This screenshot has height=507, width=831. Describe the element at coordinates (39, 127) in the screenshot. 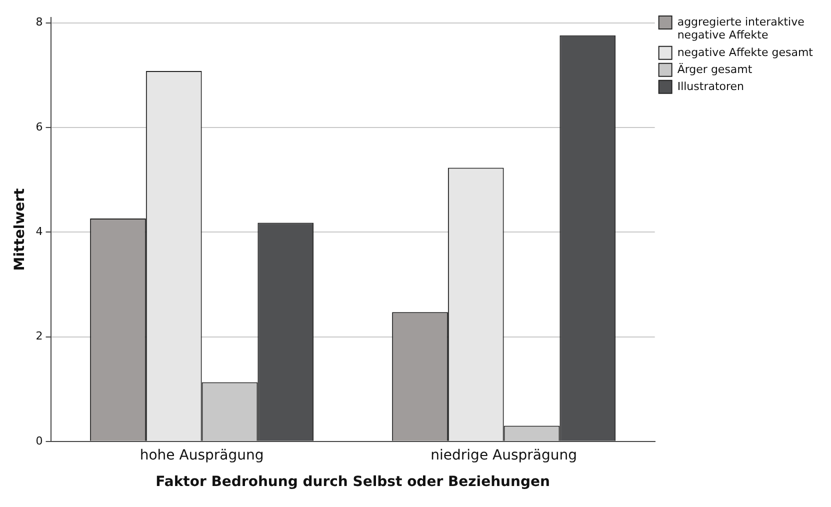

I see `y-tick-label: 6` at that location.